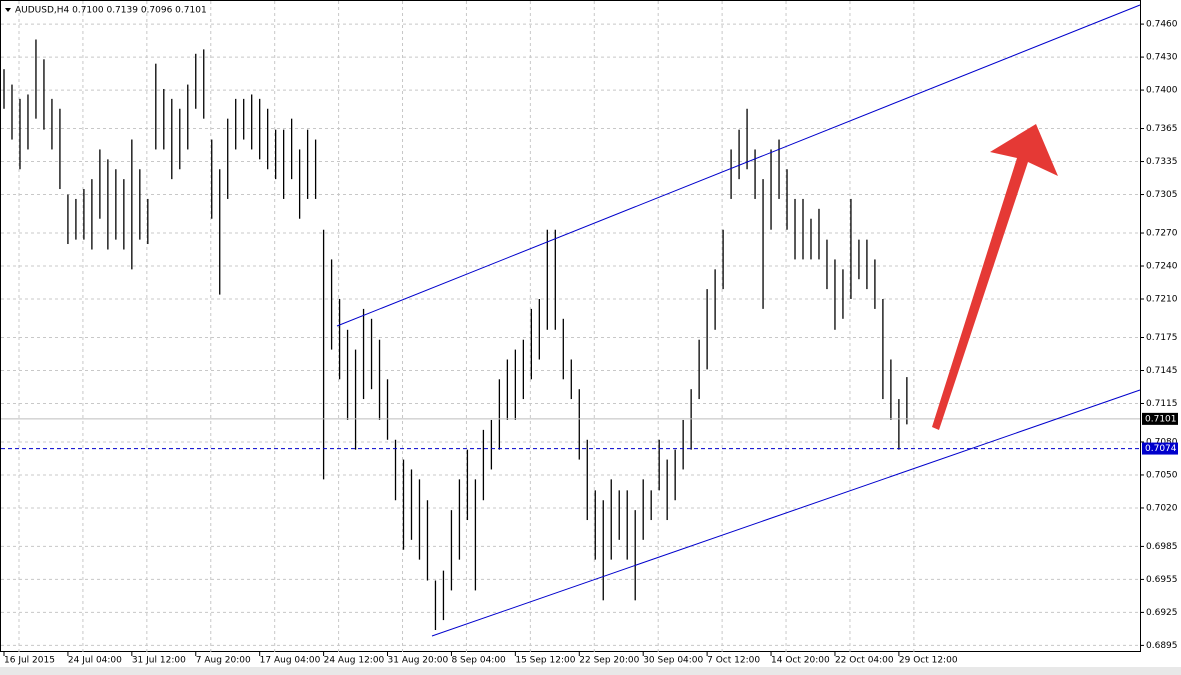 The height and width of the screenshot is (675, 1181). I want to click on bid-tag, so click(1160, 418).